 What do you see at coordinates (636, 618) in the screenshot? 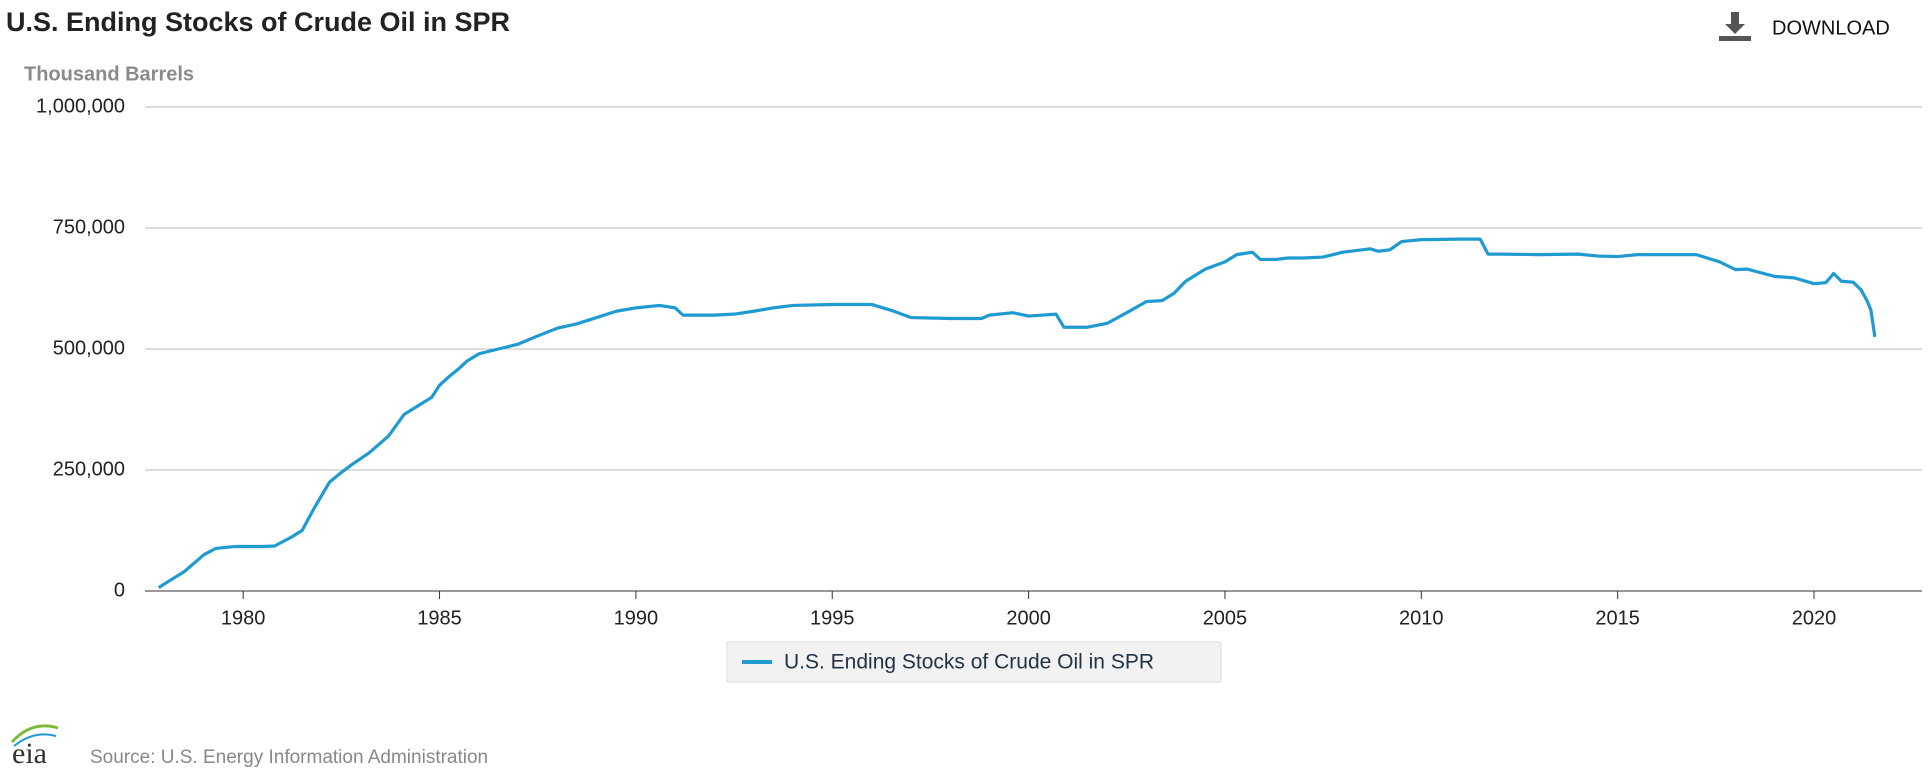
I see `x-tick-label: 1990` at bounding box center [636, 618].